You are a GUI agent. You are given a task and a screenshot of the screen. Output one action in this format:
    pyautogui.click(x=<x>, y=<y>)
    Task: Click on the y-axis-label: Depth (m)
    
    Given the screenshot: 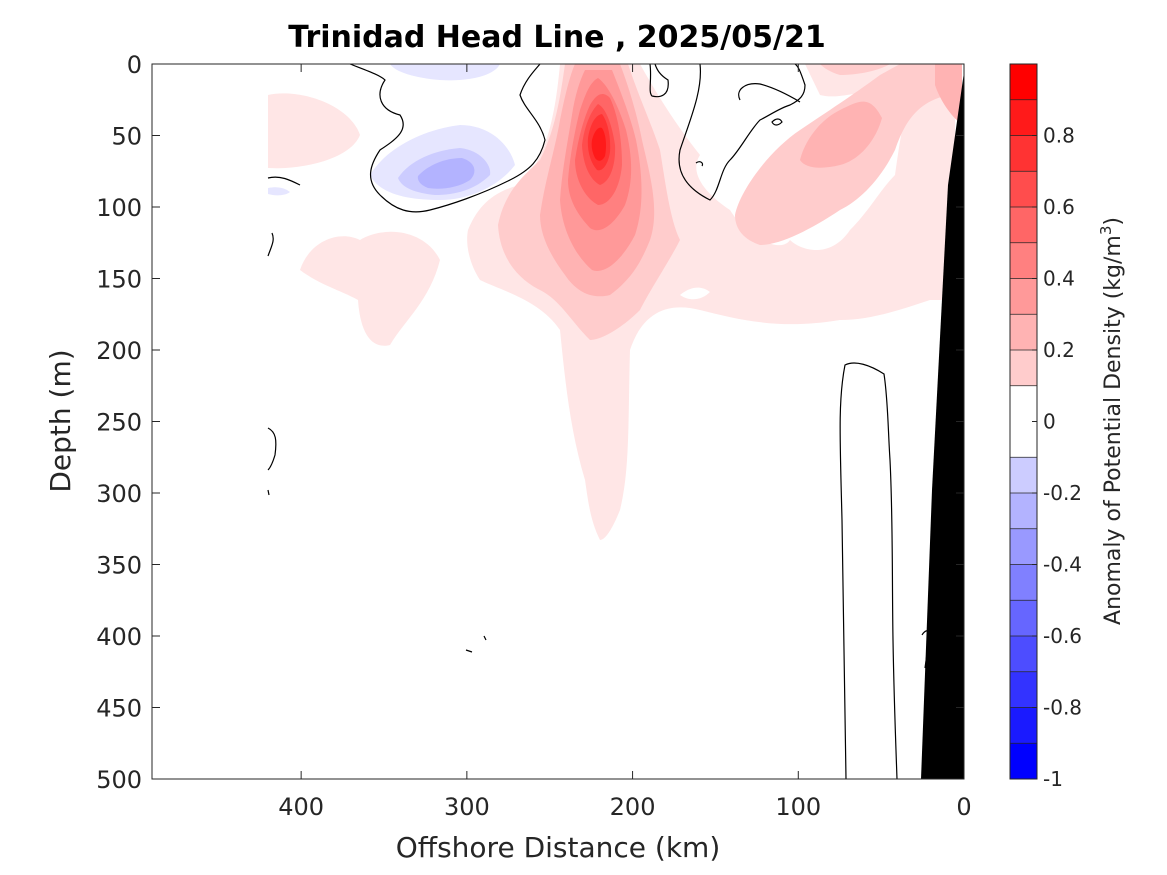 What is the action you would take?
    pyautogui.click(x=60, y=420)
    